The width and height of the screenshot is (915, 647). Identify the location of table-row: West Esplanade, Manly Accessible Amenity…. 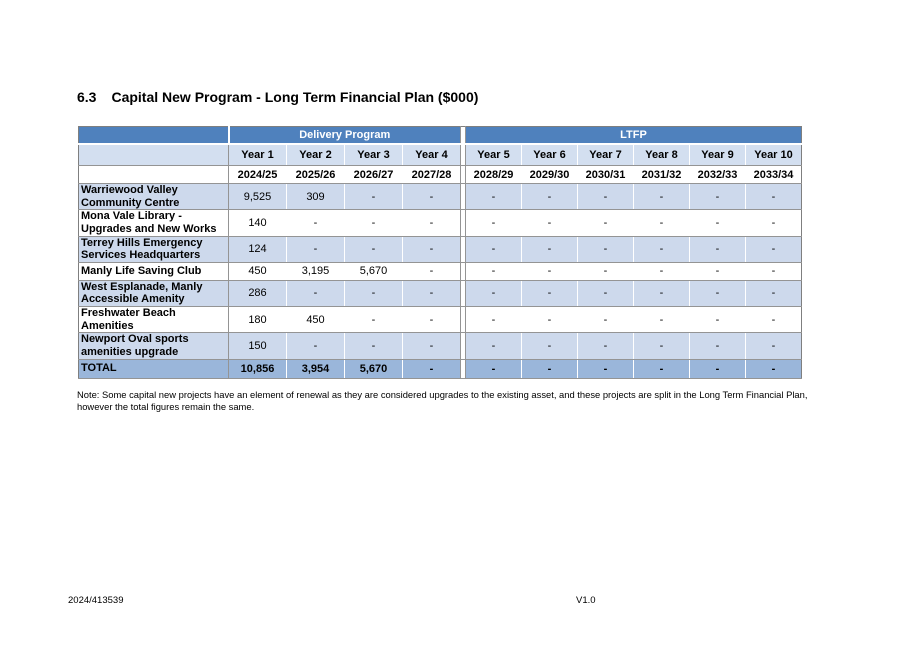
(440, 294).